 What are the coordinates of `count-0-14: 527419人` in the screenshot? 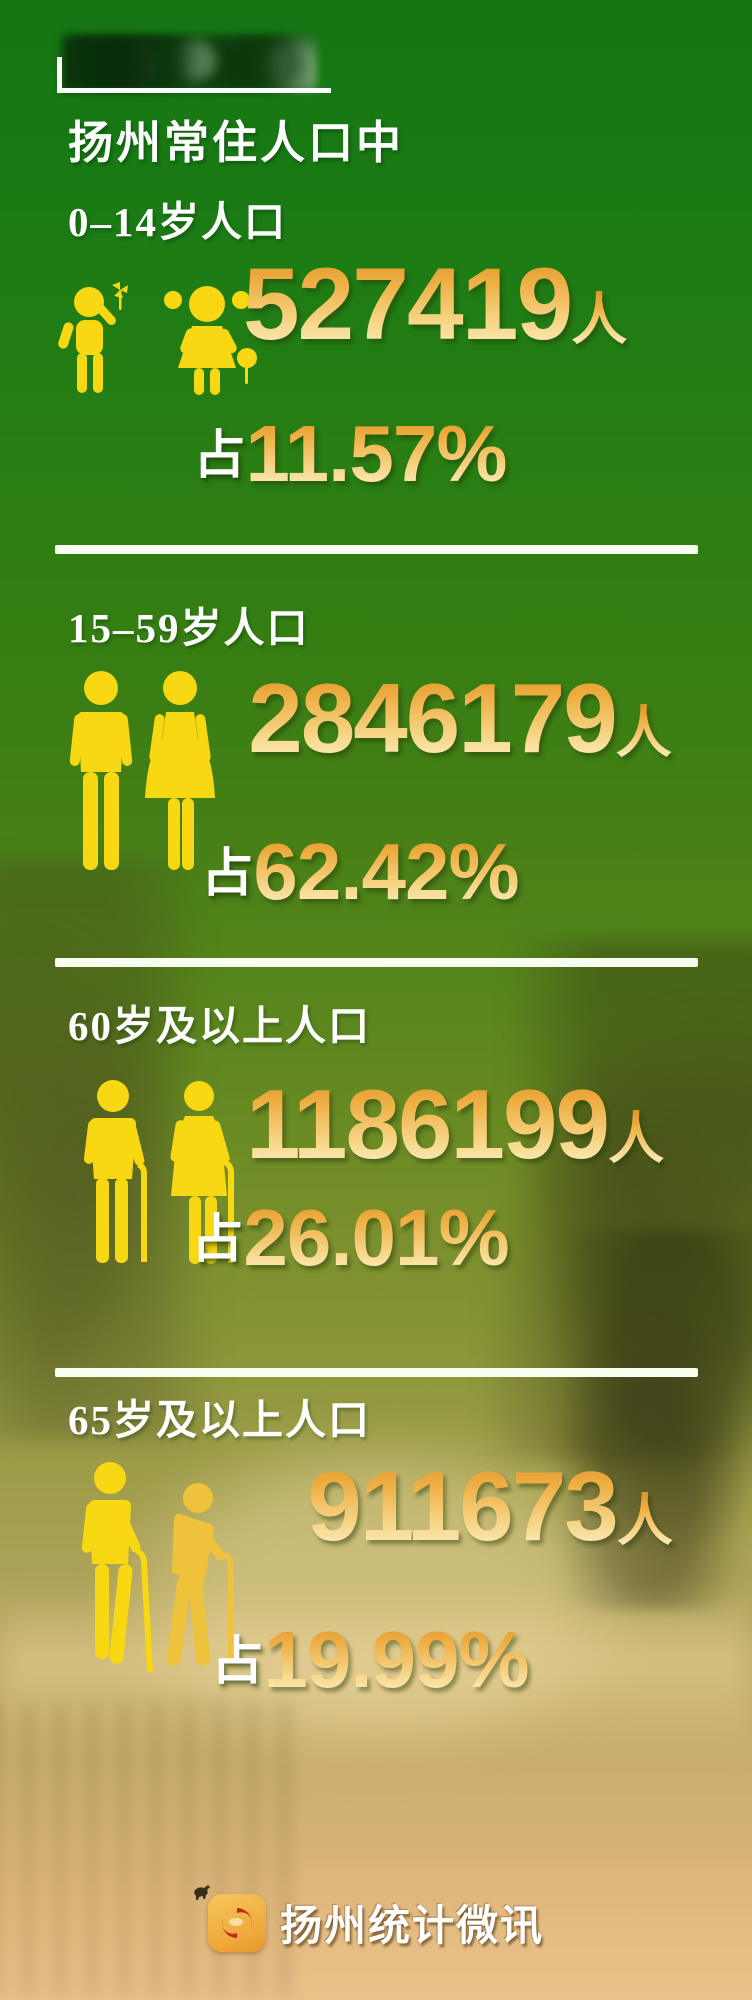 It's located at (435, 304).